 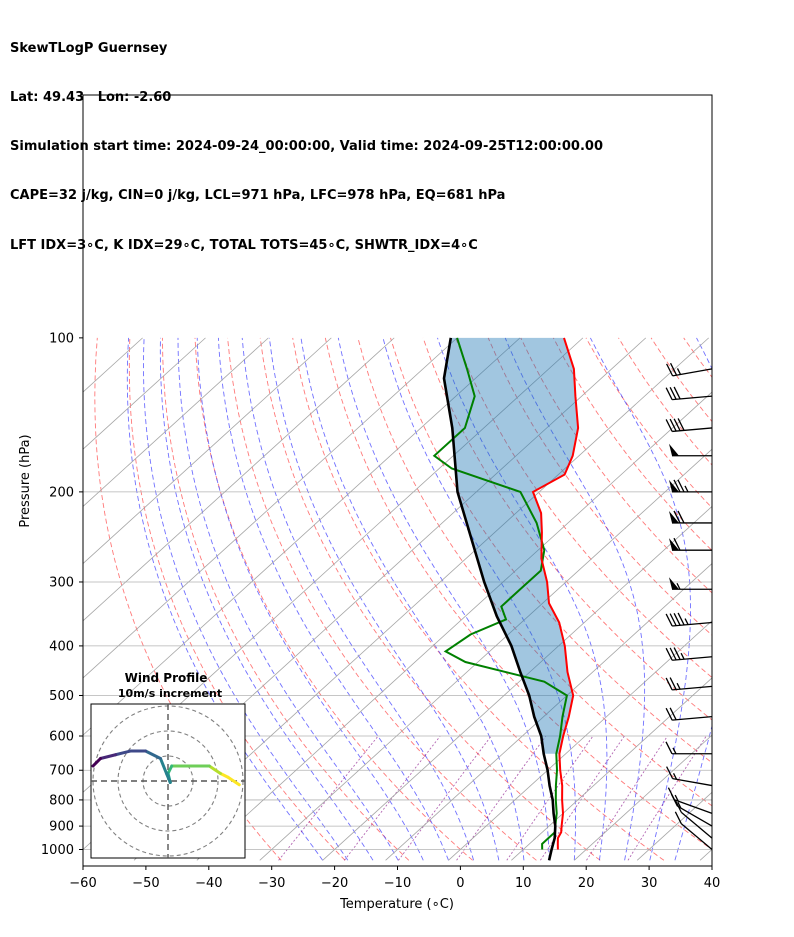 I want to click on y-tick-label: 100, so click(x=61, y=338).